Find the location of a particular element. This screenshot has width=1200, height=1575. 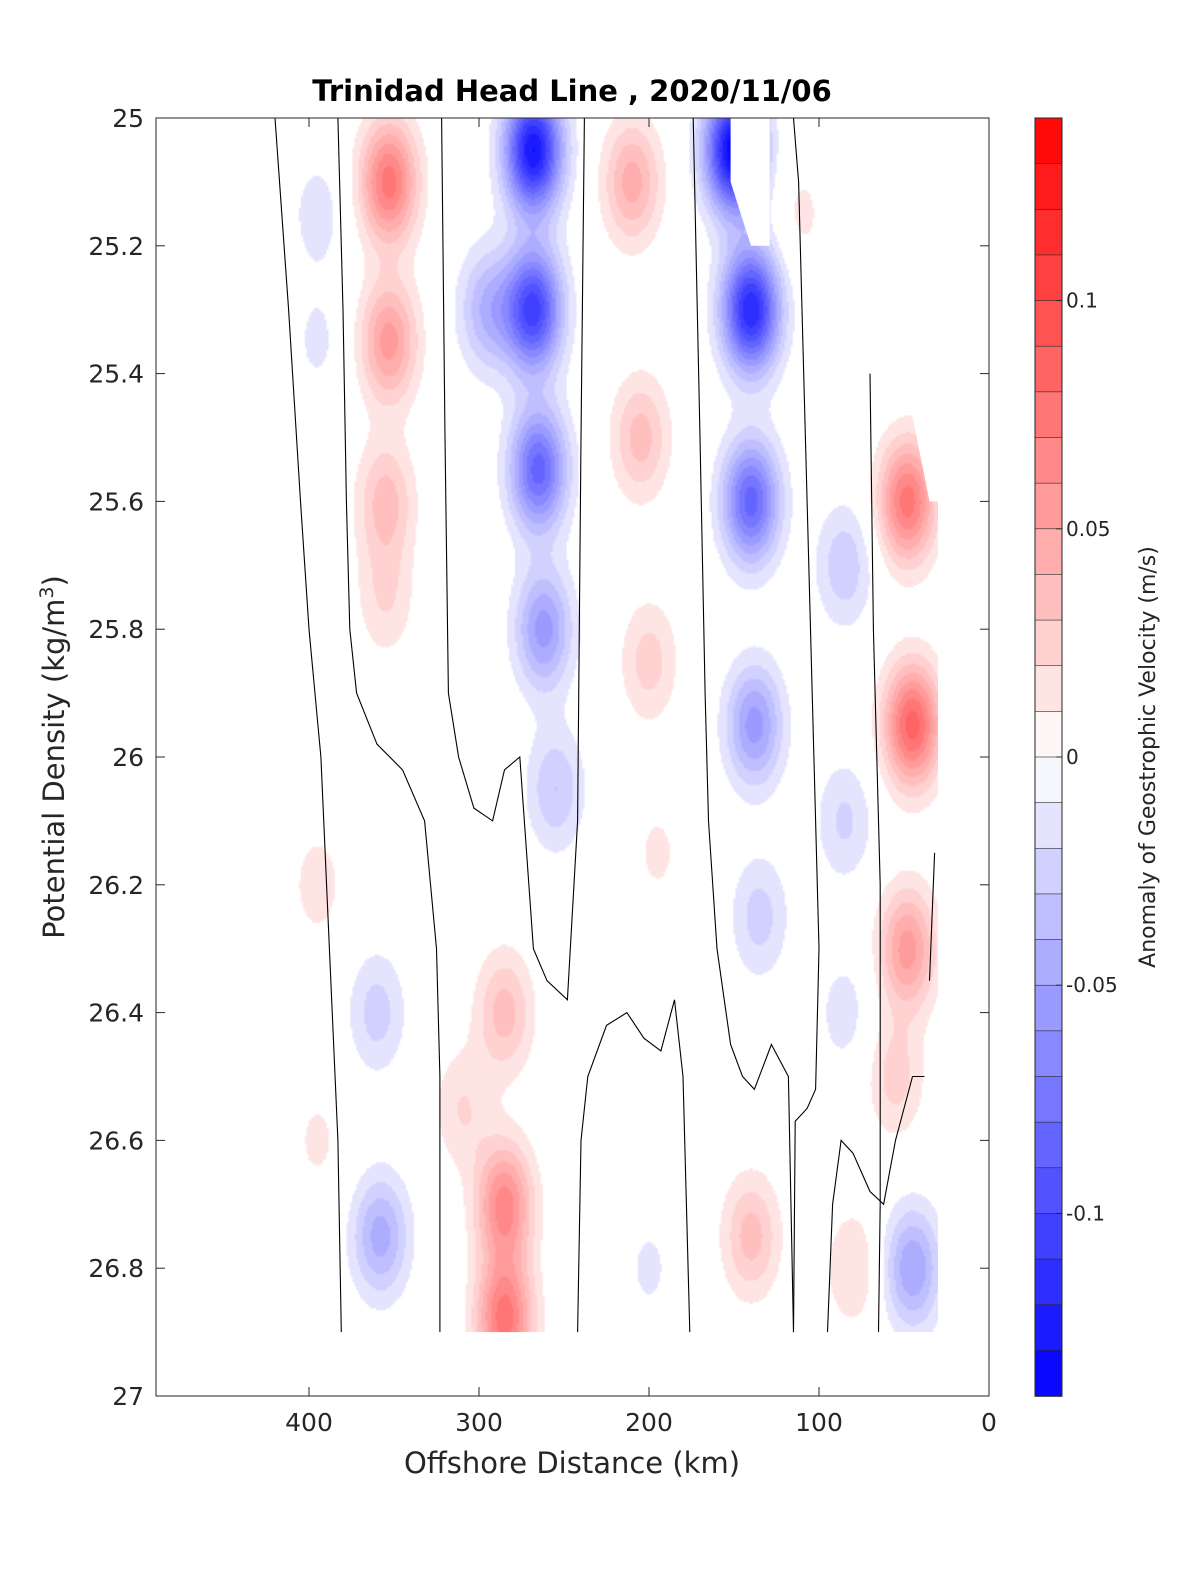

colorbar-bands is located at coordinates (1048, 757).